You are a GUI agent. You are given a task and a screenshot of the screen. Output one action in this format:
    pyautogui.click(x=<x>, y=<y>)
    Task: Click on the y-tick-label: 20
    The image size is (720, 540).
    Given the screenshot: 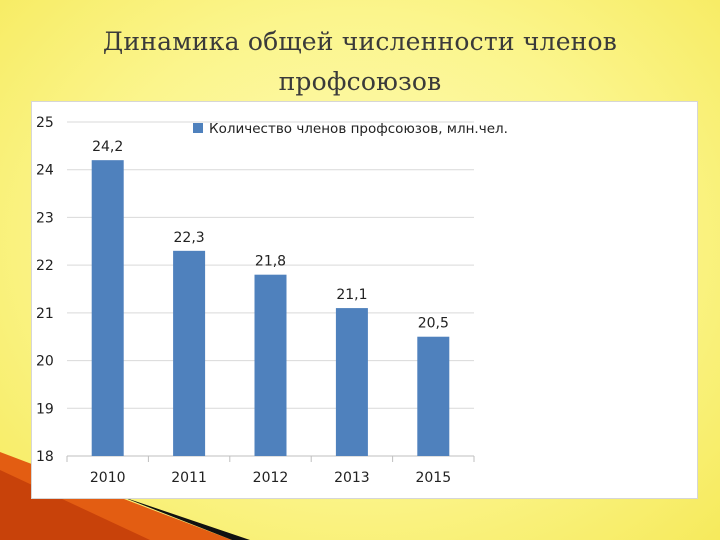 What is the action you would take?
    pyautogui.click(x=45, y=362)
    